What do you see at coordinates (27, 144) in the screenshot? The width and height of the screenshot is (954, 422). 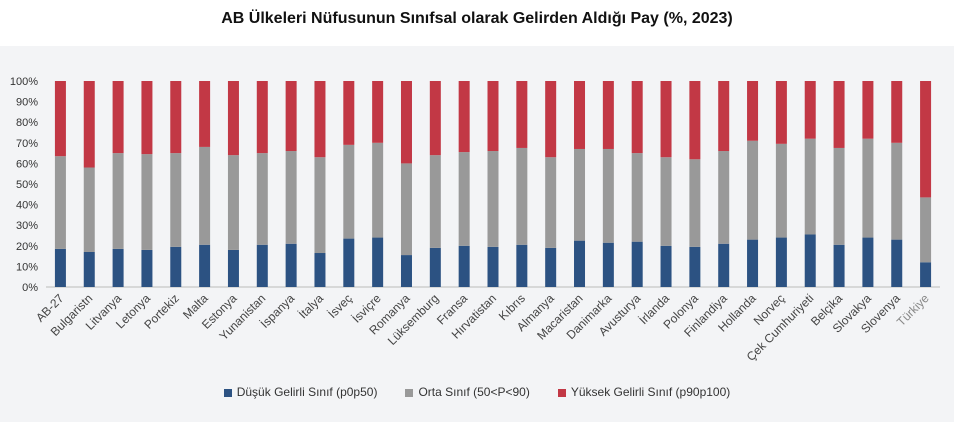 I see `y-tick-label: 70%` at bounding box center [27, 144].